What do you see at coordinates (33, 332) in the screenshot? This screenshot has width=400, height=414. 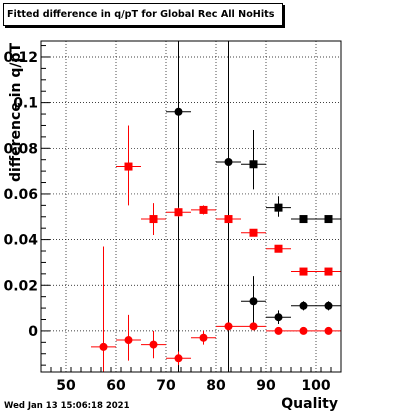 I see `y-tick-label: 0` at bounding box center [33, 332].